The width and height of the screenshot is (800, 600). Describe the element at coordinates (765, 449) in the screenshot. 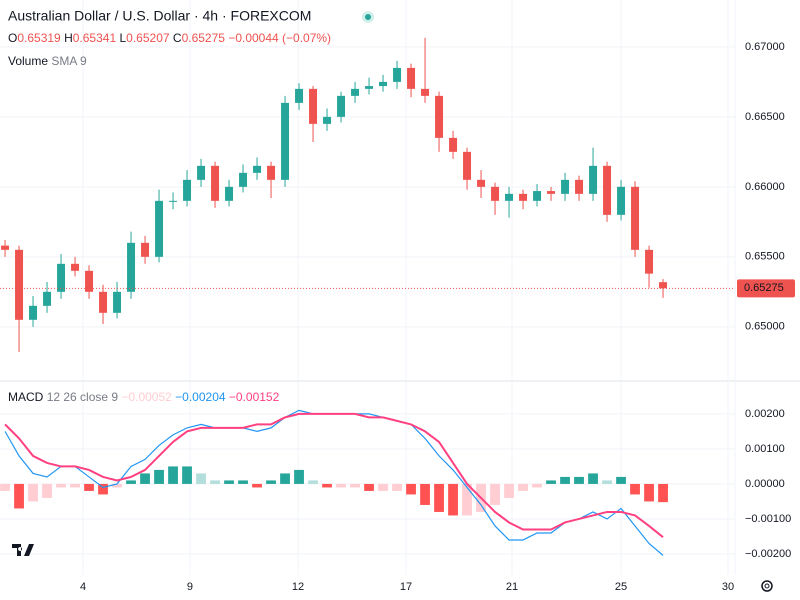

I see `y-tick-label: 0.00100` at that location.